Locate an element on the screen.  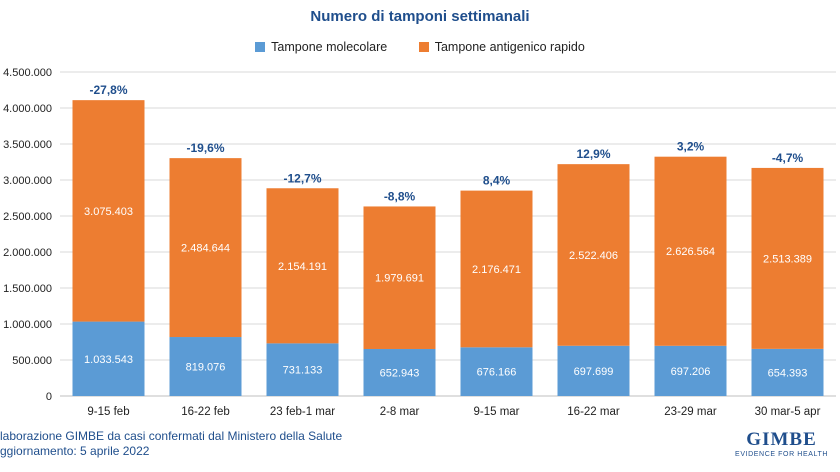
logo-tagline: EVIDENCE FOR HEALTH is located at coordinates (781, 454).